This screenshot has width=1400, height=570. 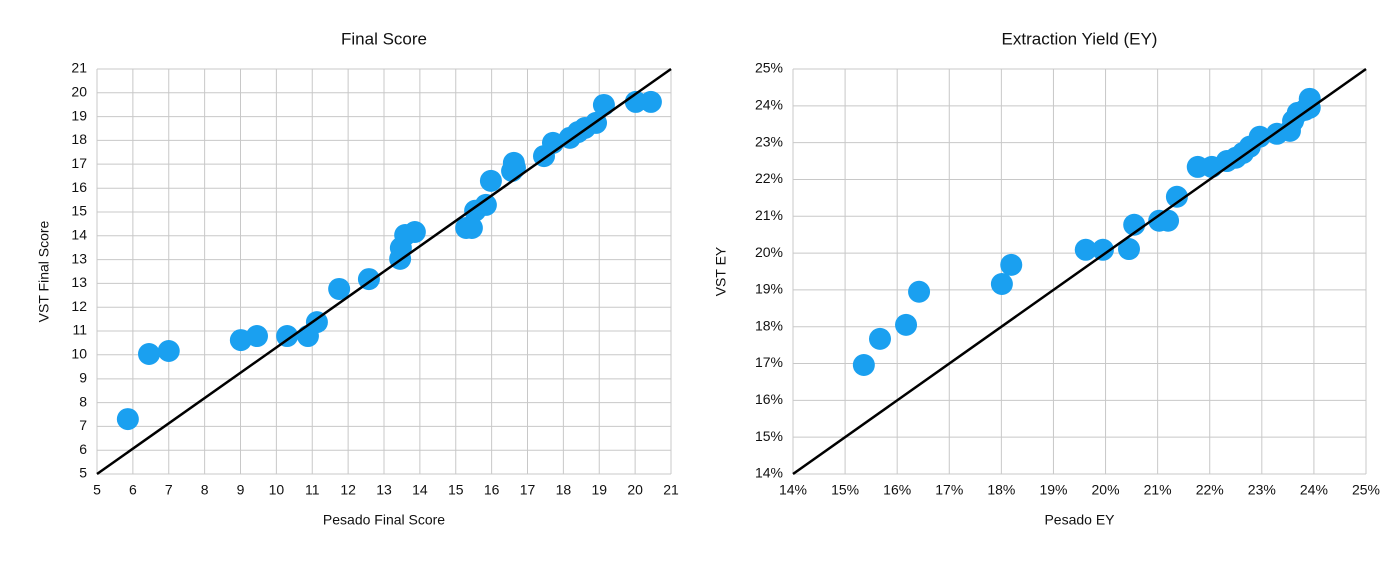 What do you see at coordinates (384, 38) in the screenshot?
I see `chart-title: Final Score` at bounding box center [384, 38].